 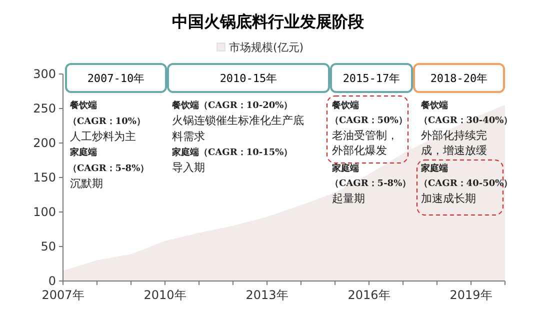 I want to click on annotation: 家庭端（CAGR：10-15%）, so click(x=232, y=152).